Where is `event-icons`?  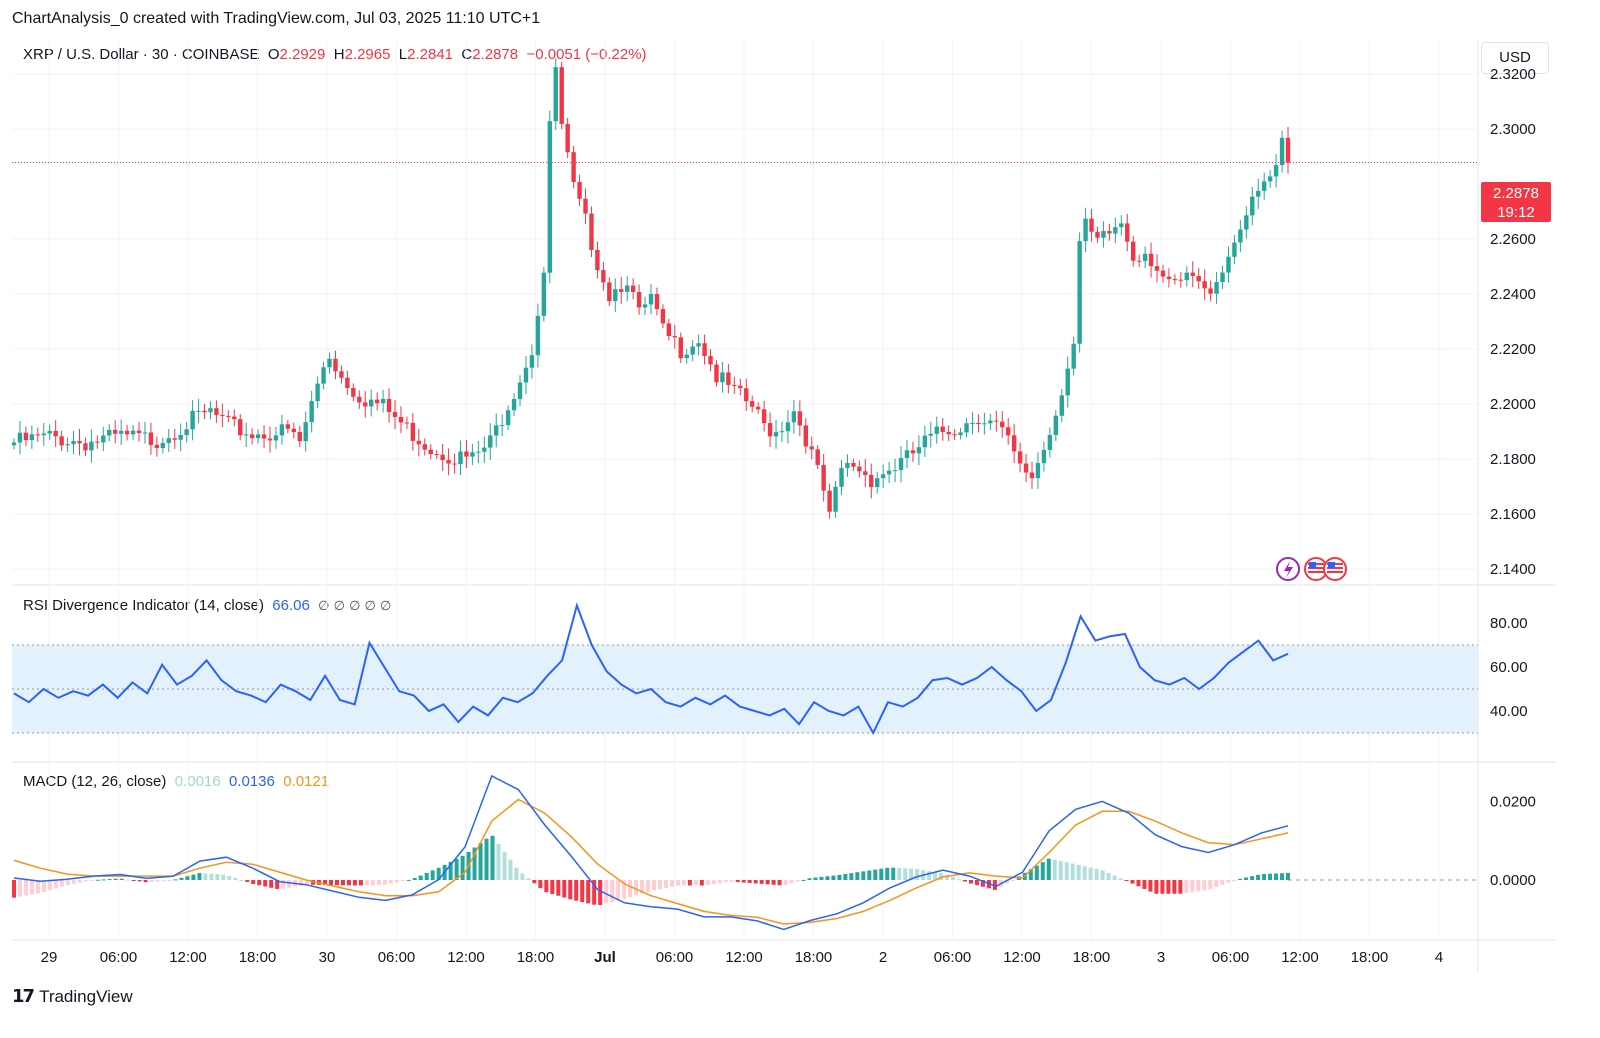 event-icons is located at coordinates (1311, 569).